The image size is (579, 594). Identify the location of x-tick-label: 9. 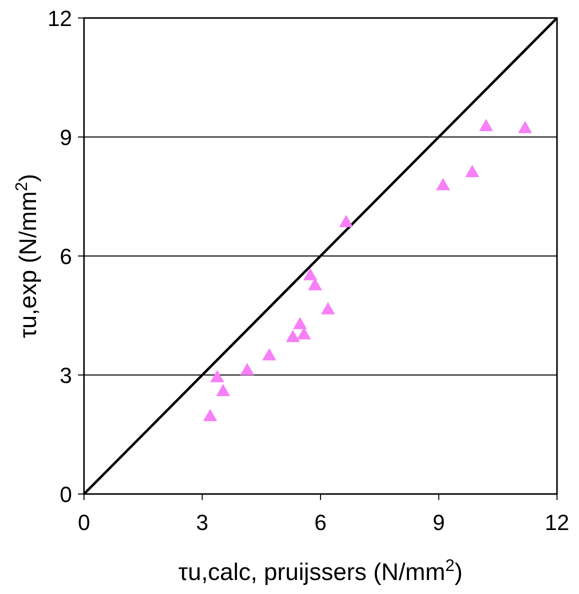
(438, 522).